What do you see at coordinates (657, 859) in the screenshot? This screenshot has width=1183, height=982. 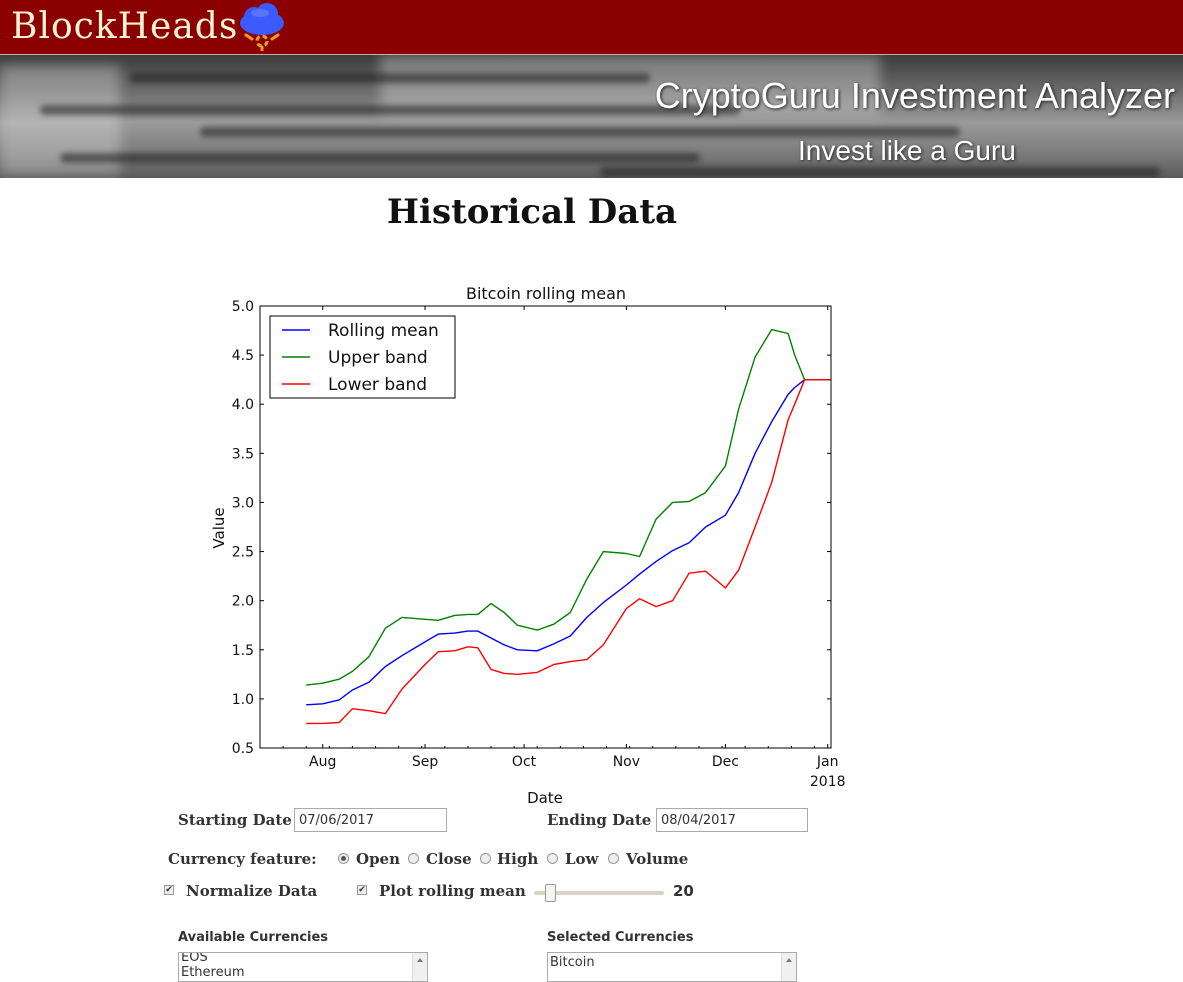 I see `radio-volume-label: Volume` at bounding box center [657, 859].